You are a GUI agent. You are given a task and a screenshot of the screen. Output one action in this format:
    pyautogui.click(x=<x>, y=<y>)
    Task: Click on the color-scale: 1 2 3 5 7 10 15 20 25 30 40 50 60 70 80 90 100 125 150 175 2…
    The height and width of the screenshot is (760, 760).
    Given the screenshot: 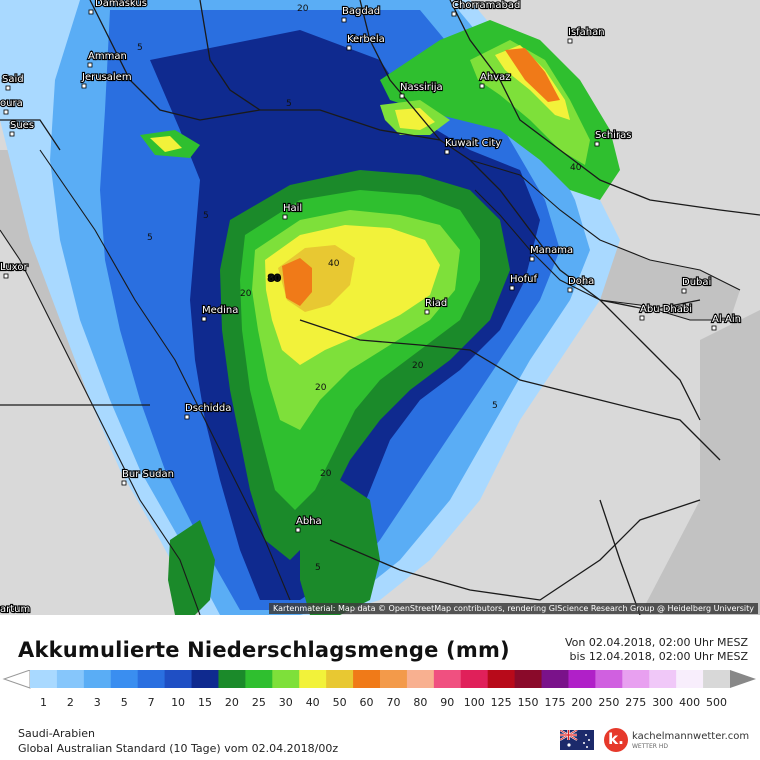 What is the action you would take?
    pyautogui.click(x=379, y=689)
    